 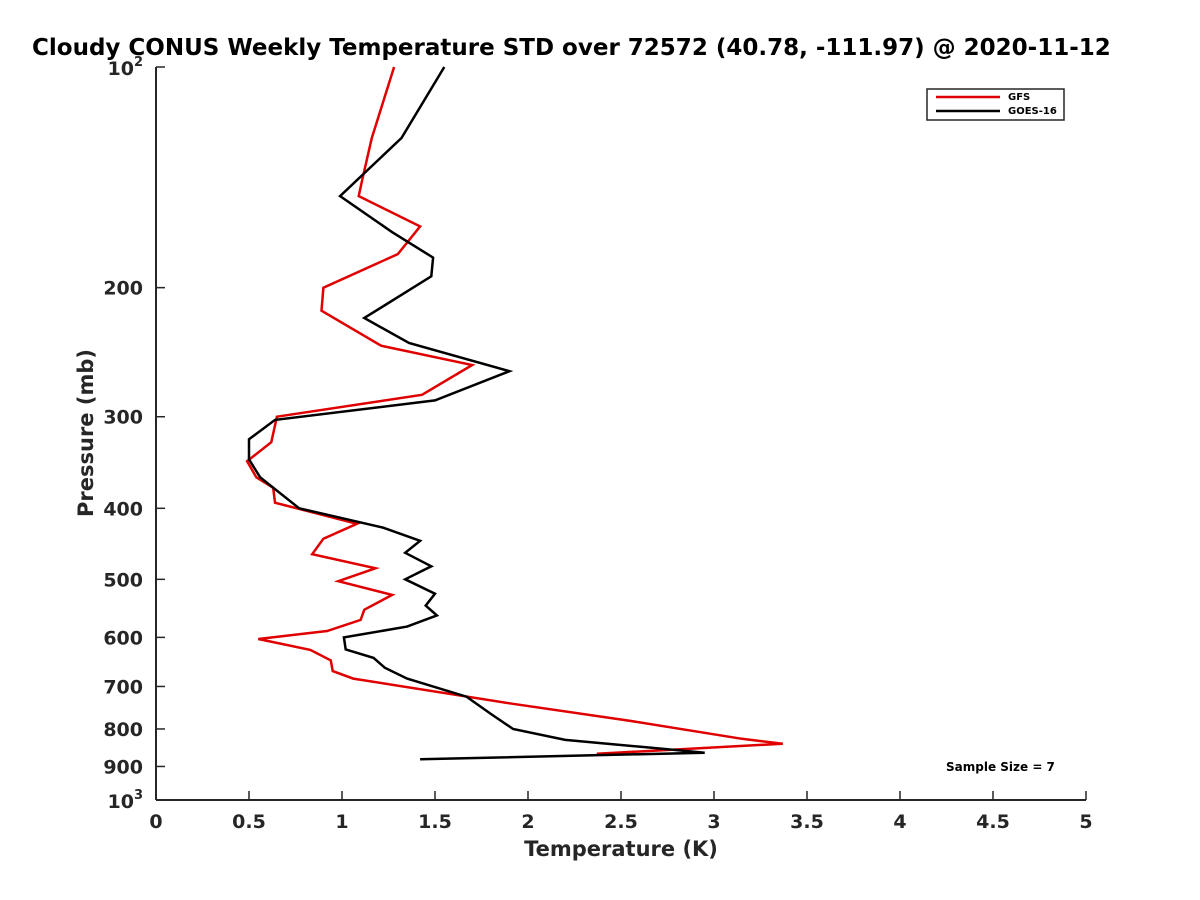 What do you see at coordinates (435, 822) in the screenshot?
I see `x-tick-label: 1.5` at bounding box center [435, 822].